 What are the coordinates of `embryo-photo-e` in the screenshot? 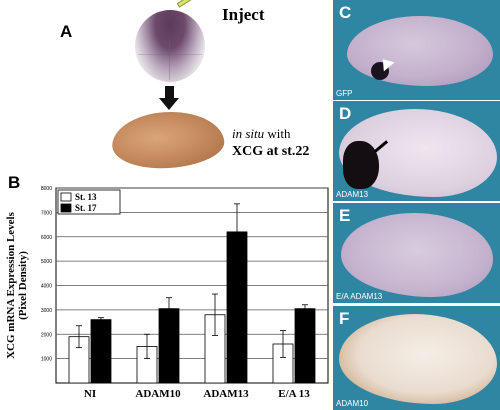 It's located at (417, 255).